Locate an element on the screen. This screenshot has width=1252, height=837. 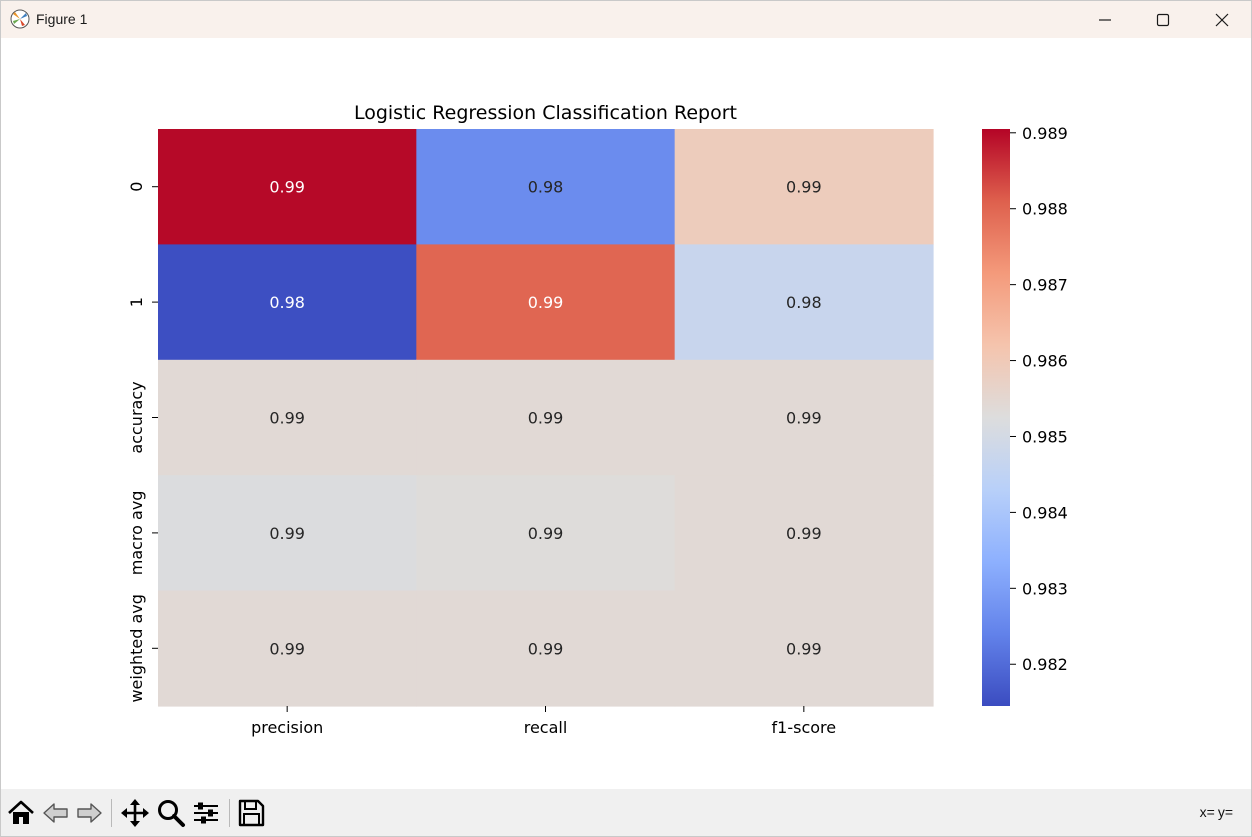
colorbar-tick-label: 0.984 is located at coordinates (1045, 512).